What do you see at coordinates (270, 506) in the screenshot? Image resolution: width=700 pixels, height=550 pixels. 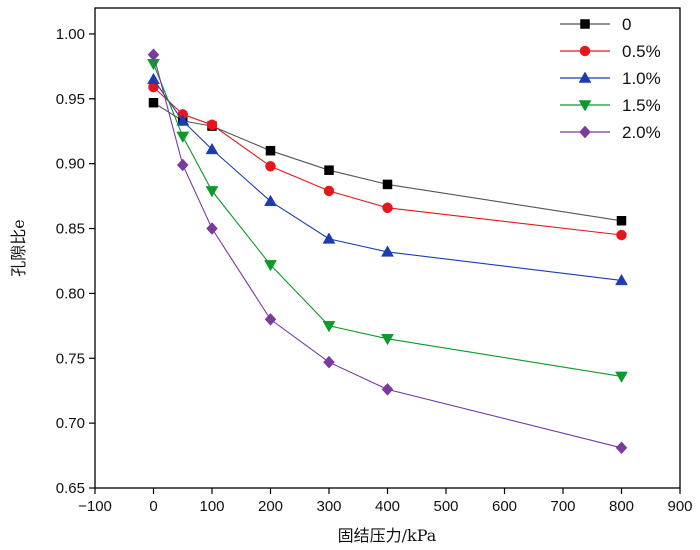 I see `x-tick-label: 200` at bounding box center [270, 506].